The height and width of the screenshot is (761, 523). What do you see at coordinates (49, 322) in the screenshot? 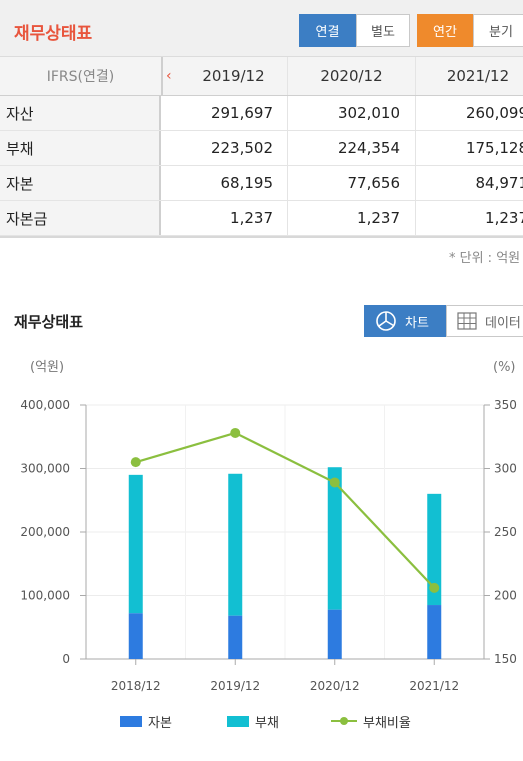
I see `chart-section-title: 재무상태표` at bounding box center [49, 322].